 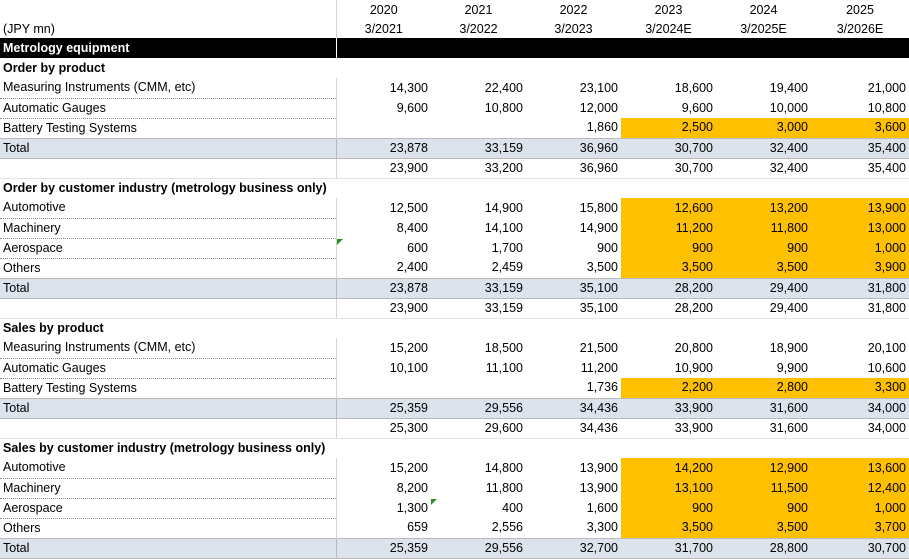 I want to click on value-cell: 13,100, so click(x=668, y=488).